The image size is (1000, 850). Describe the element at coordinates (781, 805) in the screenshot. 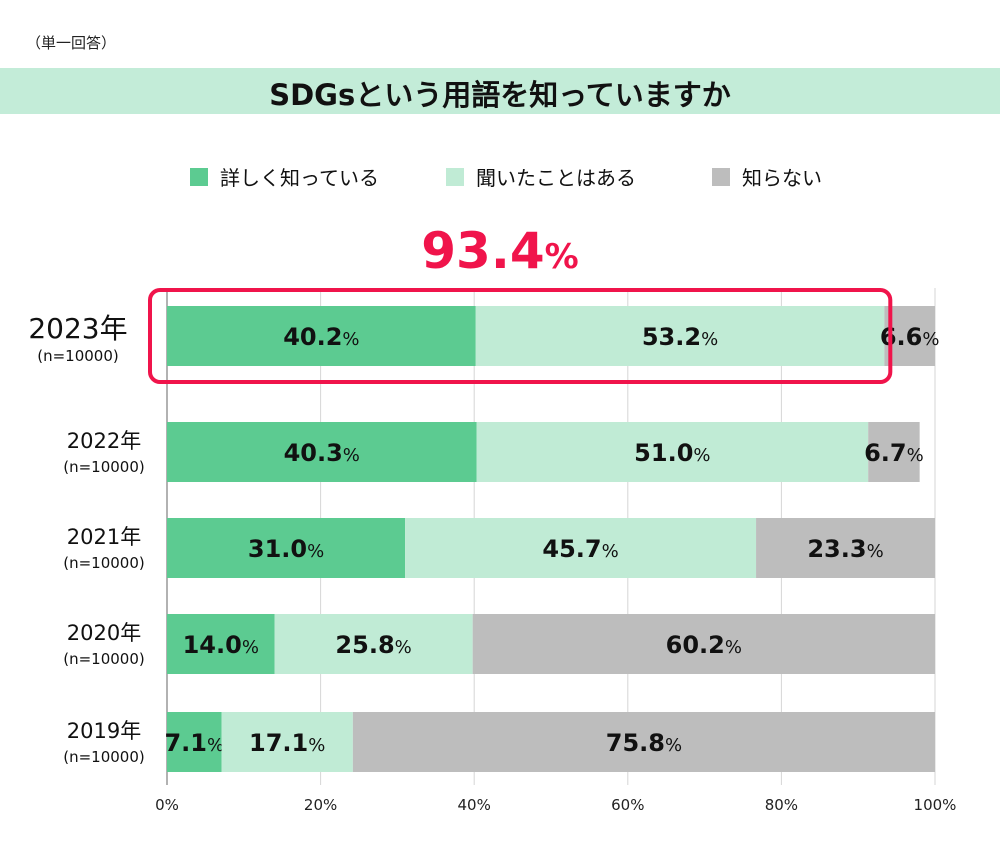

I see `x-tick-label: 80%` at that location.